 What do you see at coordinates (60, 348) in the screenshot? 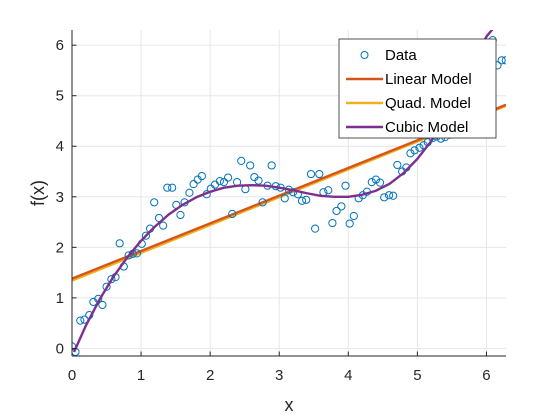
I see `y-tick-label: 0` at bounding box center [60, 348].